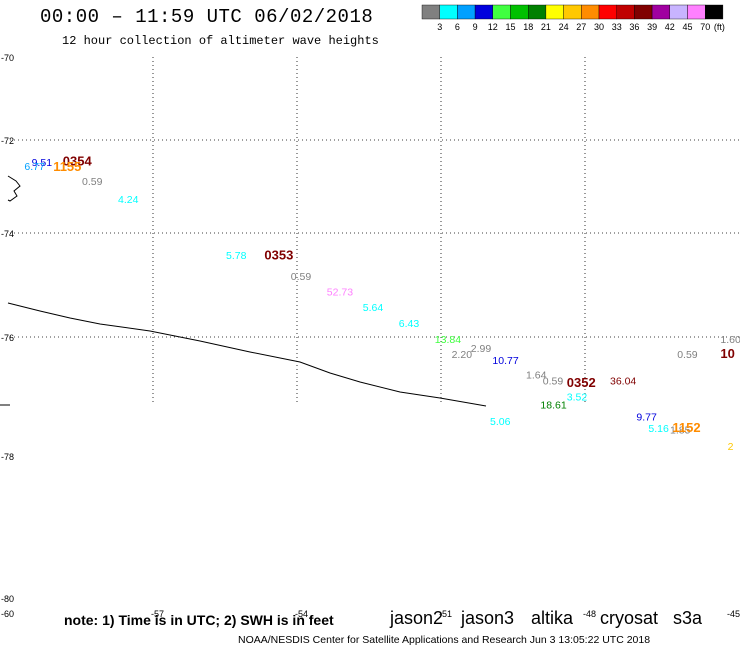 The width and height of the screenshot is (740, 650). Describe the element at coordinates (646, 417) in the screenshot. I see `wave-height-label: 9.77` at that location.